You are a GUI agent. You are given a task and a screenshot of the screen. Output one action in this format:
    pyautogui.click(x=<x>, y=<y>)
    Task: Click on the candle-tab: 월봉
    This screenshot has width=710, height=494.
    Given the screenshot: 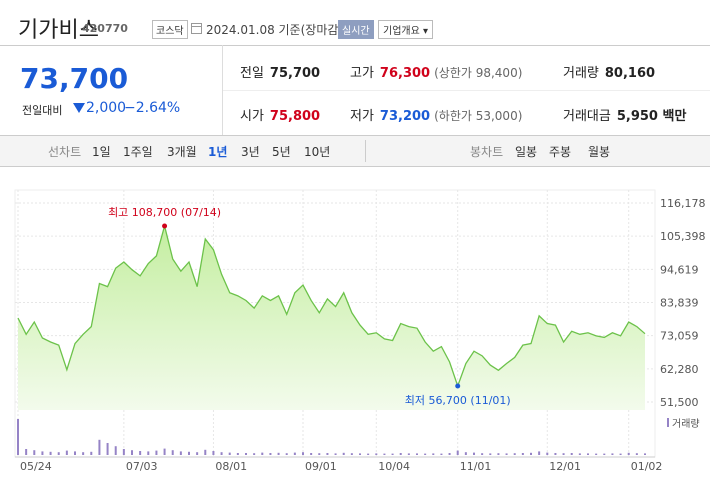 What is the action you would take?
    pyautogui.click(x=599, y=152)
    